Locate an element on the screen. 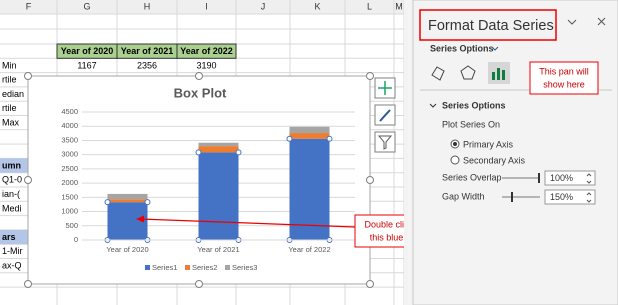  min-value: 1167 is located at coordinates (86, 65).